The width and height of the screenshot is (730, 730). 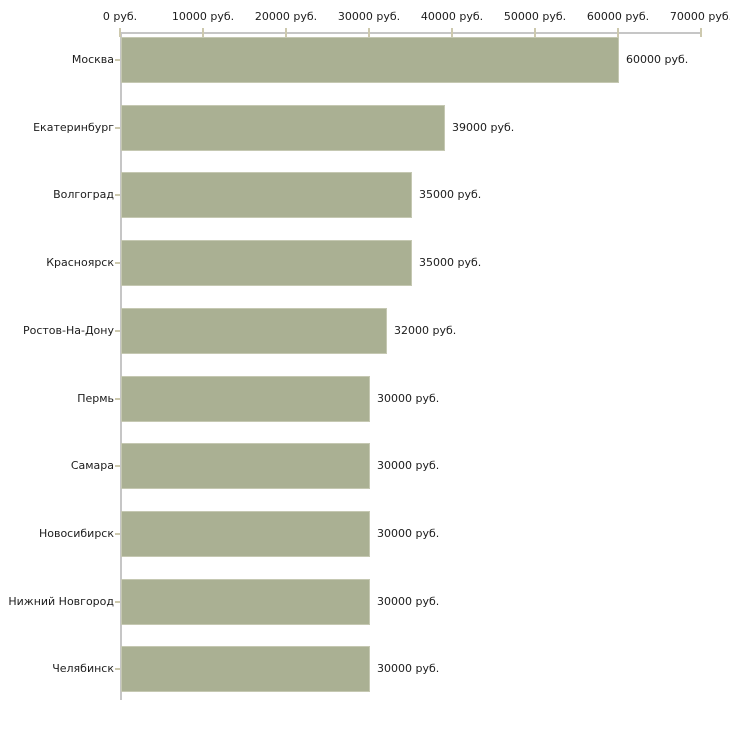 I want to click on x-tick-label: 50000 руб., so click(x=535, y=16).